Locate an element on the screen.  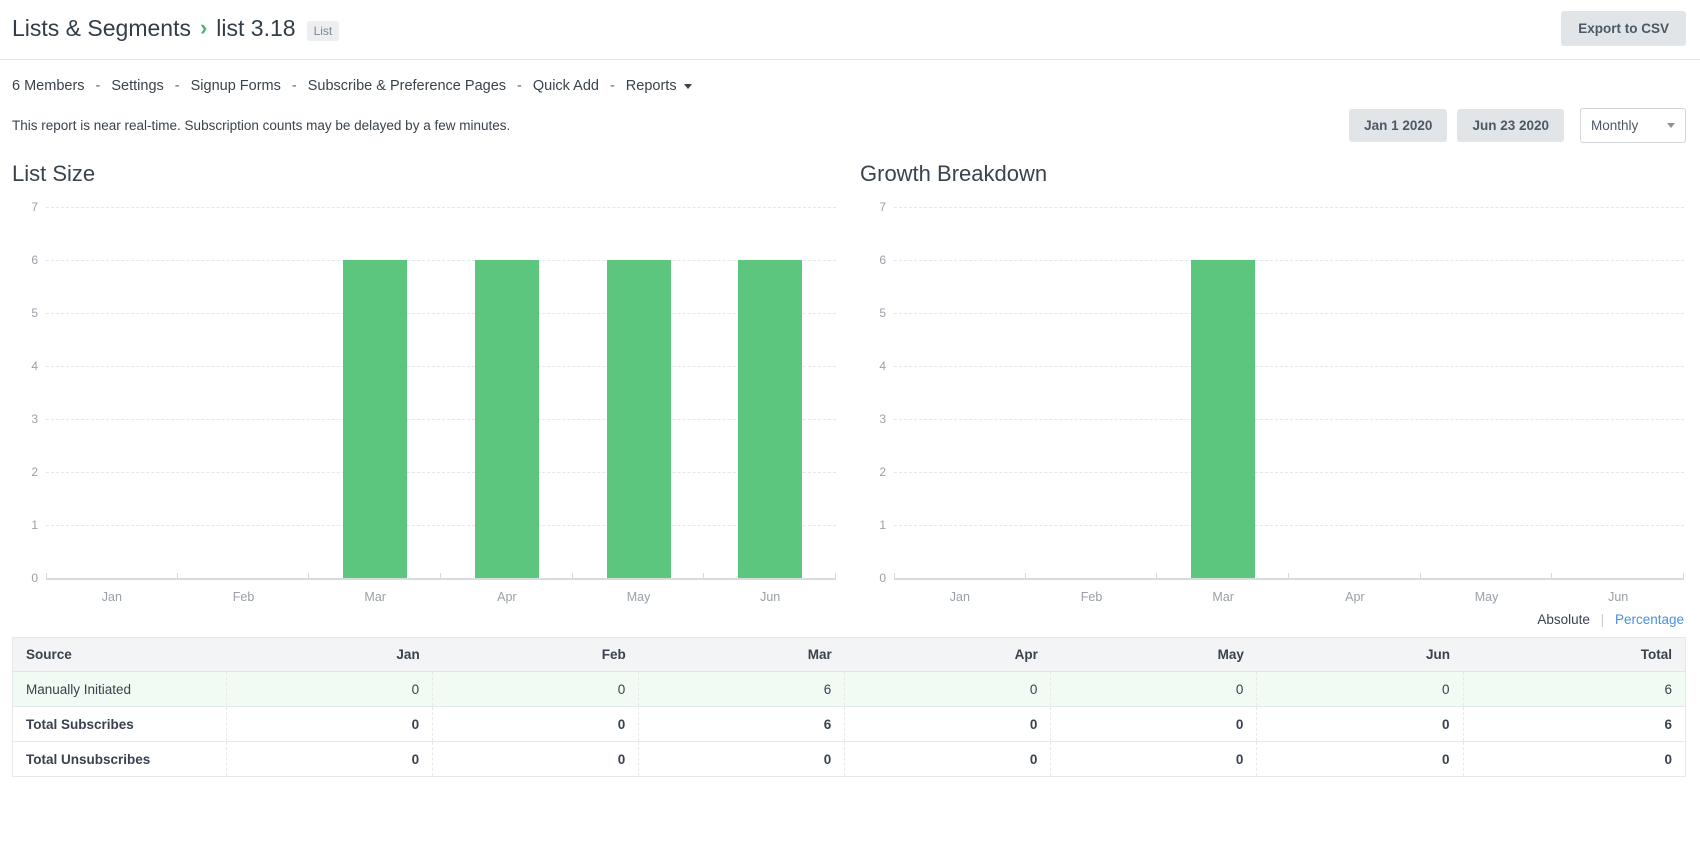
nav-item-settings: Settings is located at coordinates (137, 86).